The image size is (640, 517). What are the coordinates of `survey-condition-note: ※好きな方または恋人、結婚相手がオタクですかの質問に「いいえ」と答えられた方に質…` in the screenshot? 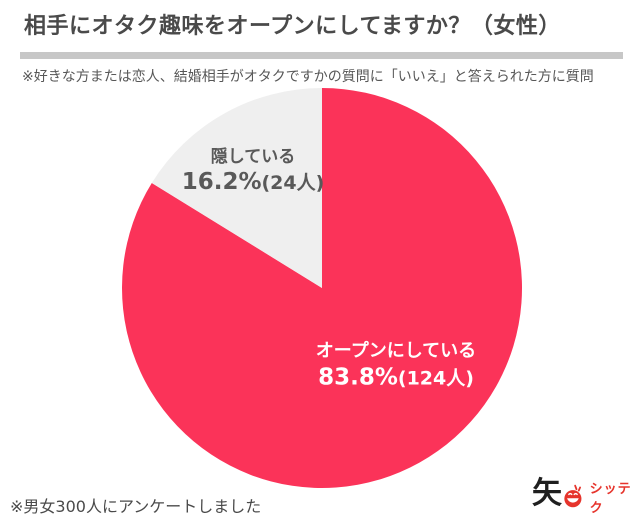 It's located at (308, 77).